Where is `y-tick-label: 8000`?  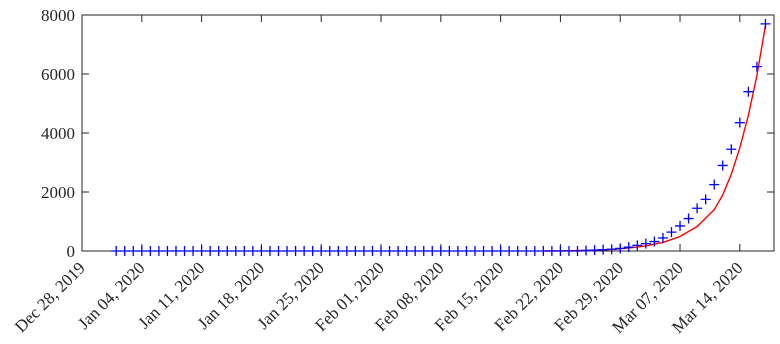
y-tick-label: 8000 is located at coordinates (58, 15).